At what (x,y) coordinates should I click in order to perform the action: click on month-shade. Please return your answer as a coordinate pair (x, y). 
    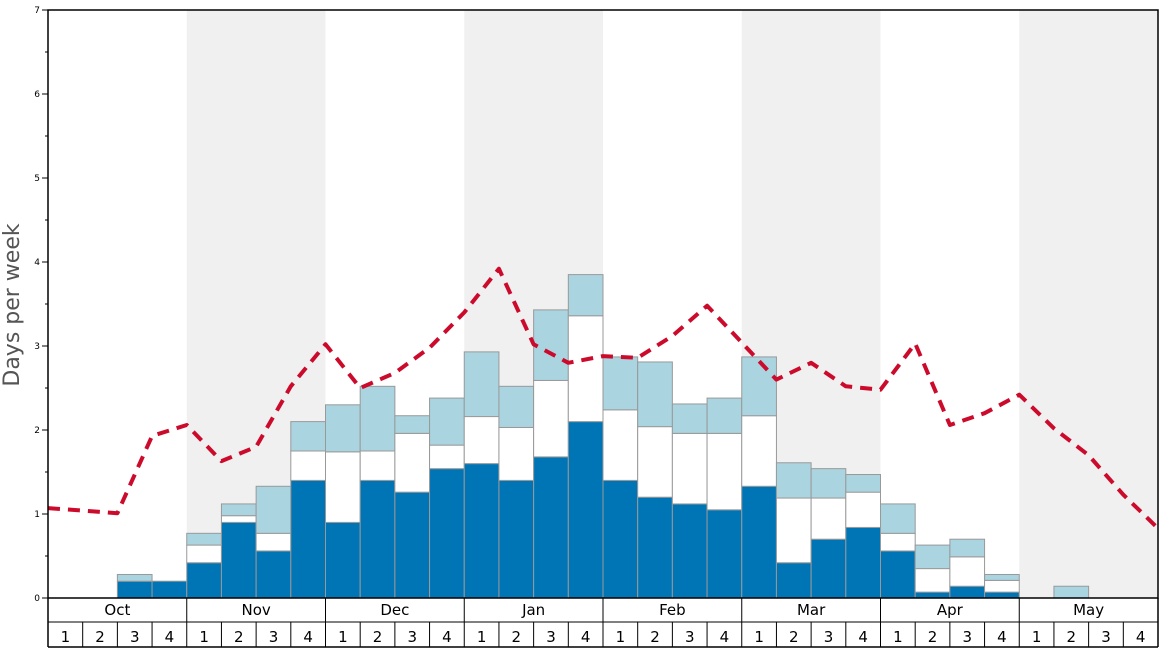
    Looking at the image, I should click on (1088, 304).